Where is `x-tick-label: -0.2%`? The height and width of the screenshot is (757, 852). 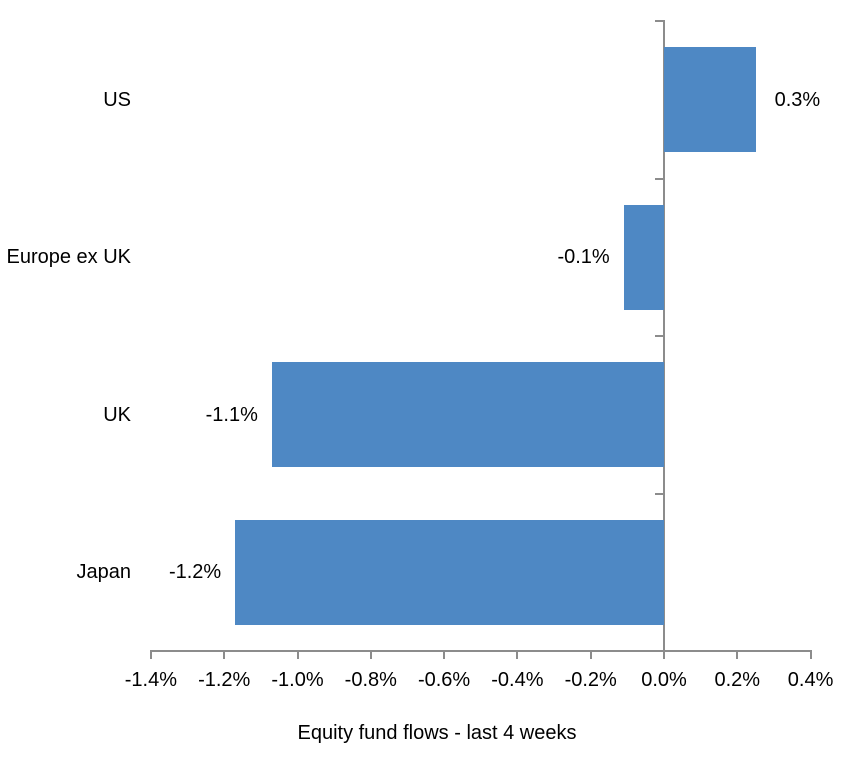
x-tick-label: -0.2% is located at coordinates (590, 680).